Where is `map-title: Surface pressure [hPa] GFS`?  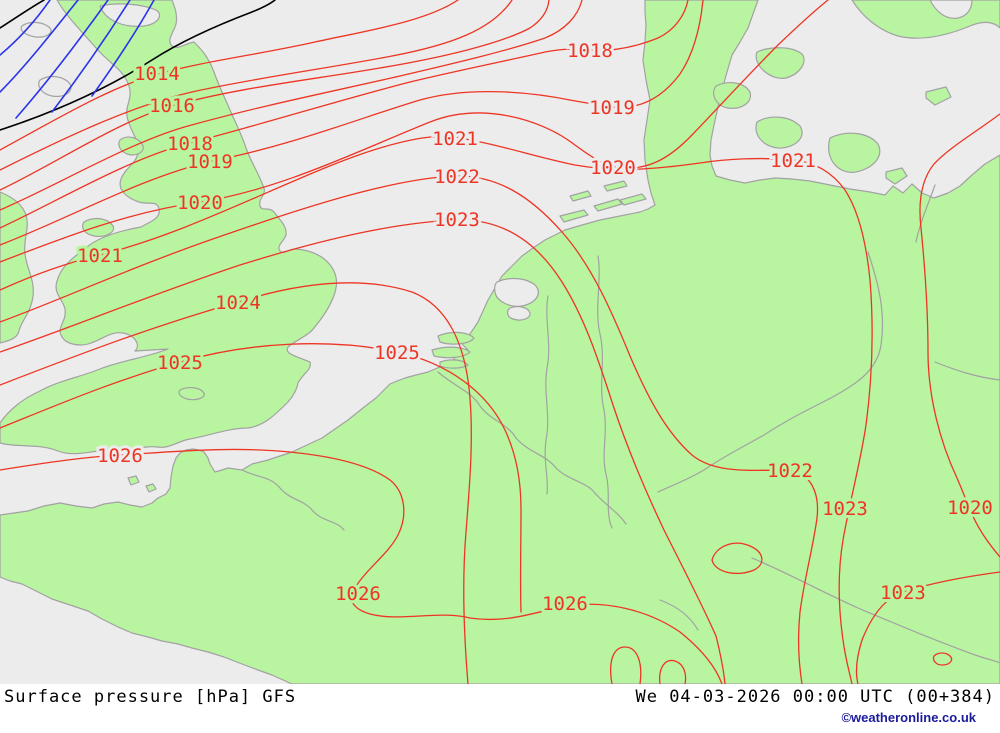
map-title: Surface pressure [hPa] GFS is located at coordinates (150, 697).